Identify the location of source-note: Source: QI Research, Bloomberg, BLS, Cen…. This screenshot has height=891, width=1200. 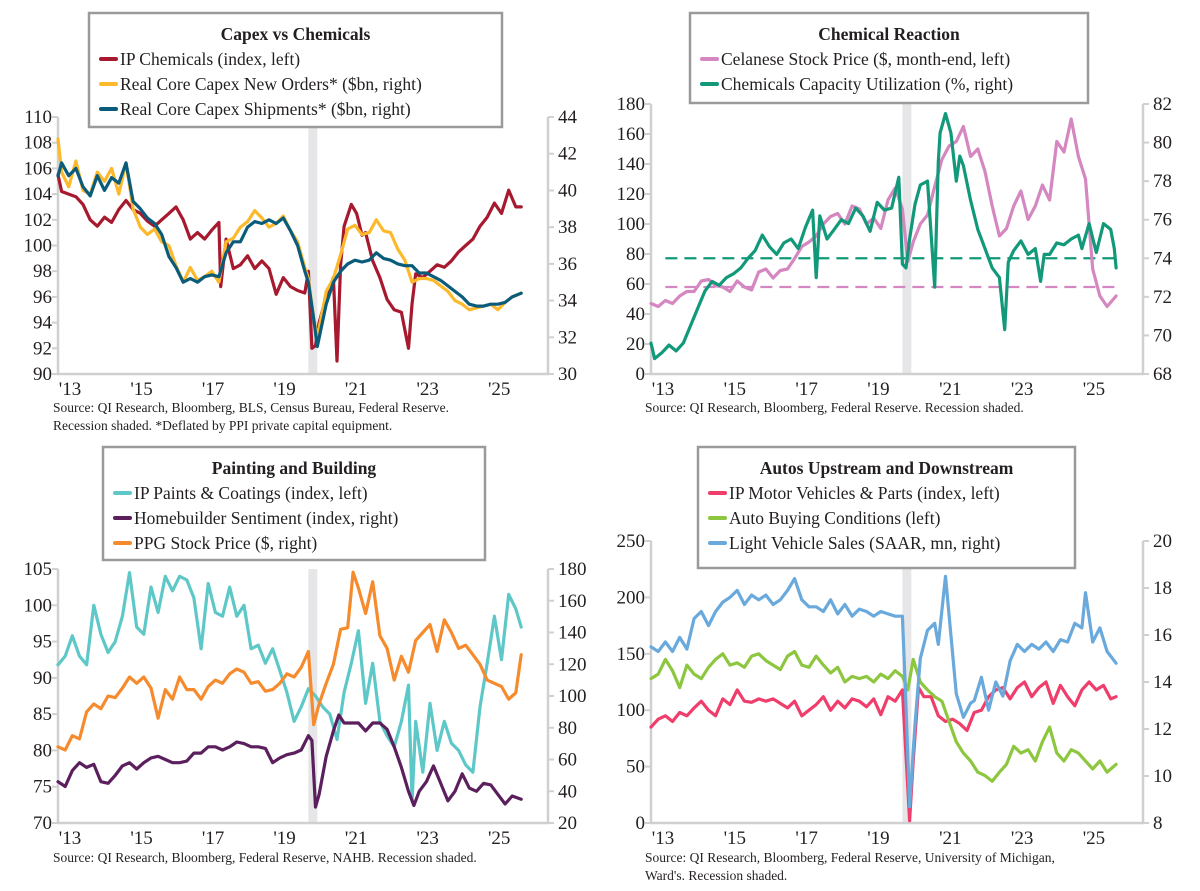
(251, 407).